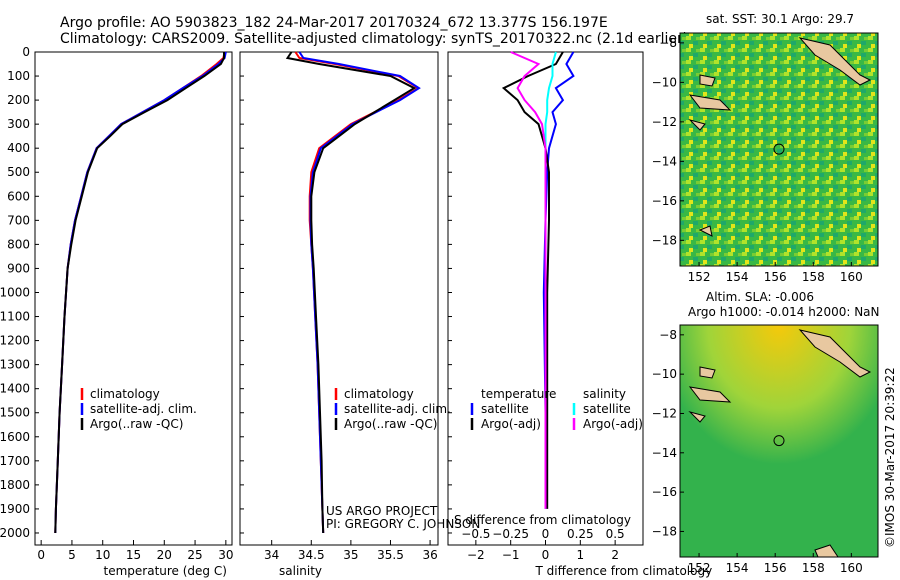 The height and width of the screenshot is (580, 900). I want to click on sla-map-title1: Altim. SLA: -0.006, so click(760, 297).